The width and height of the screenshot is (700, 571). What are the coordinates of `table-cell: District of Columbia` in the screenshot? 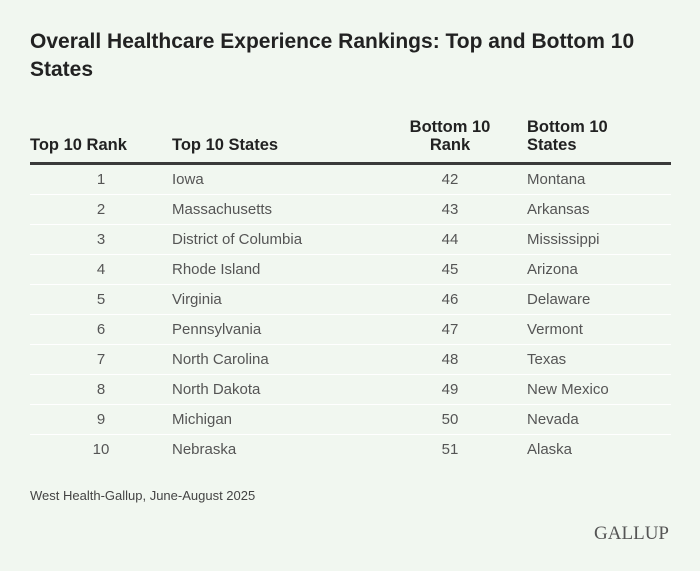 It's located at (279, 239).